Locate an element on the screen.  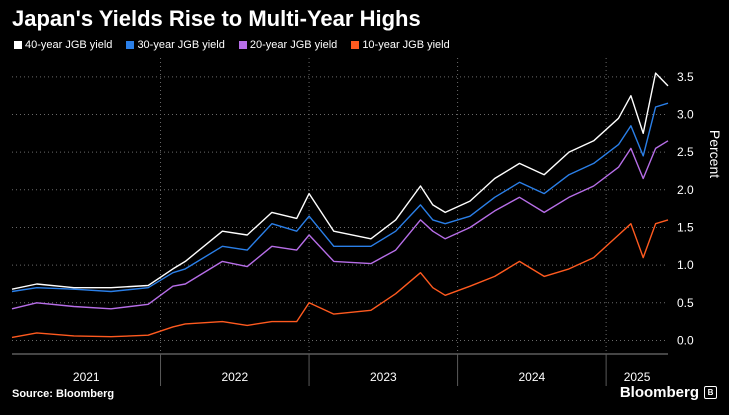
legend-swatch-30y is located at coordinates (130, 45).